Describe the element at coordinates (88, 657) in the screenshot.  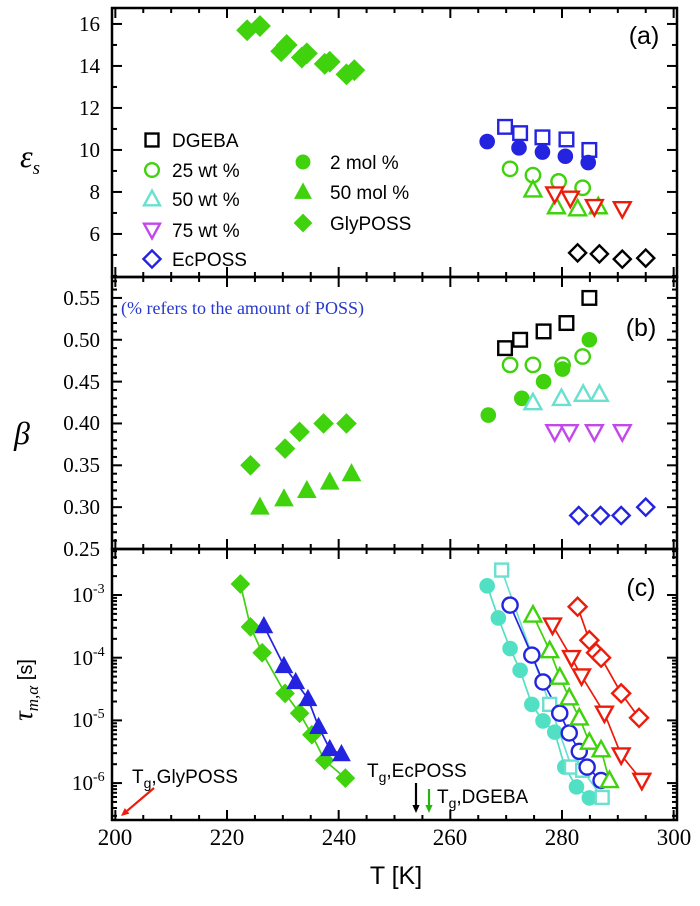
I see `y-tick-label: 10⁻⁴` at that location.